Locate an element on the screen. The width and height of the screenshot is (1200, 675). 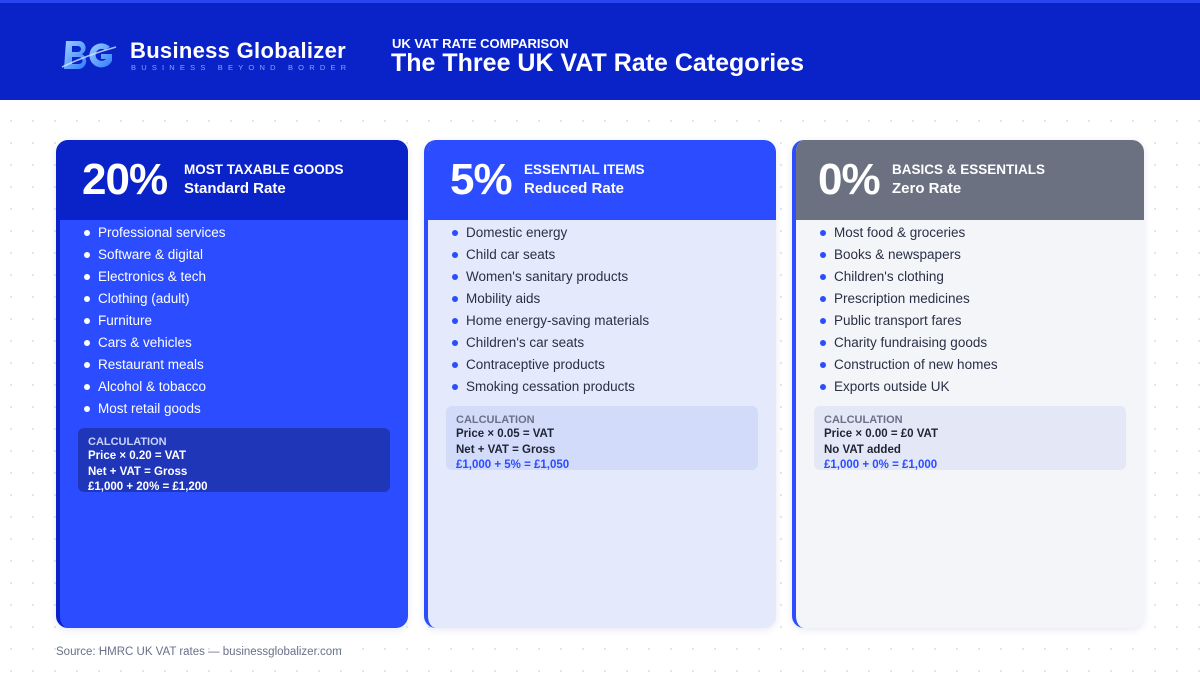
list-item: Charity fundraising goods is located at coordinates (909, 345).